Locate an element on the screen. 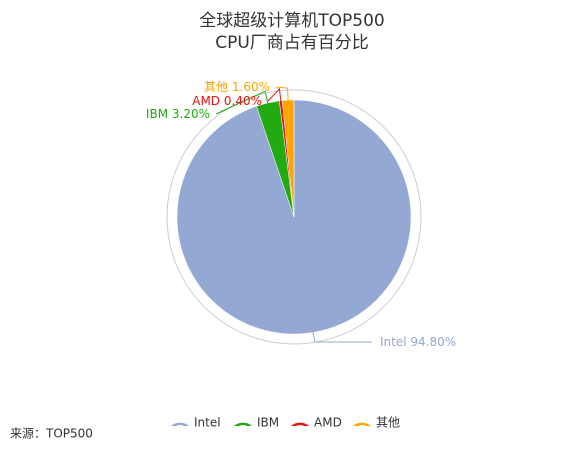 The width and height of the screenshot is (584, 459). label-category: AMD is located at coordinates (206, 101).